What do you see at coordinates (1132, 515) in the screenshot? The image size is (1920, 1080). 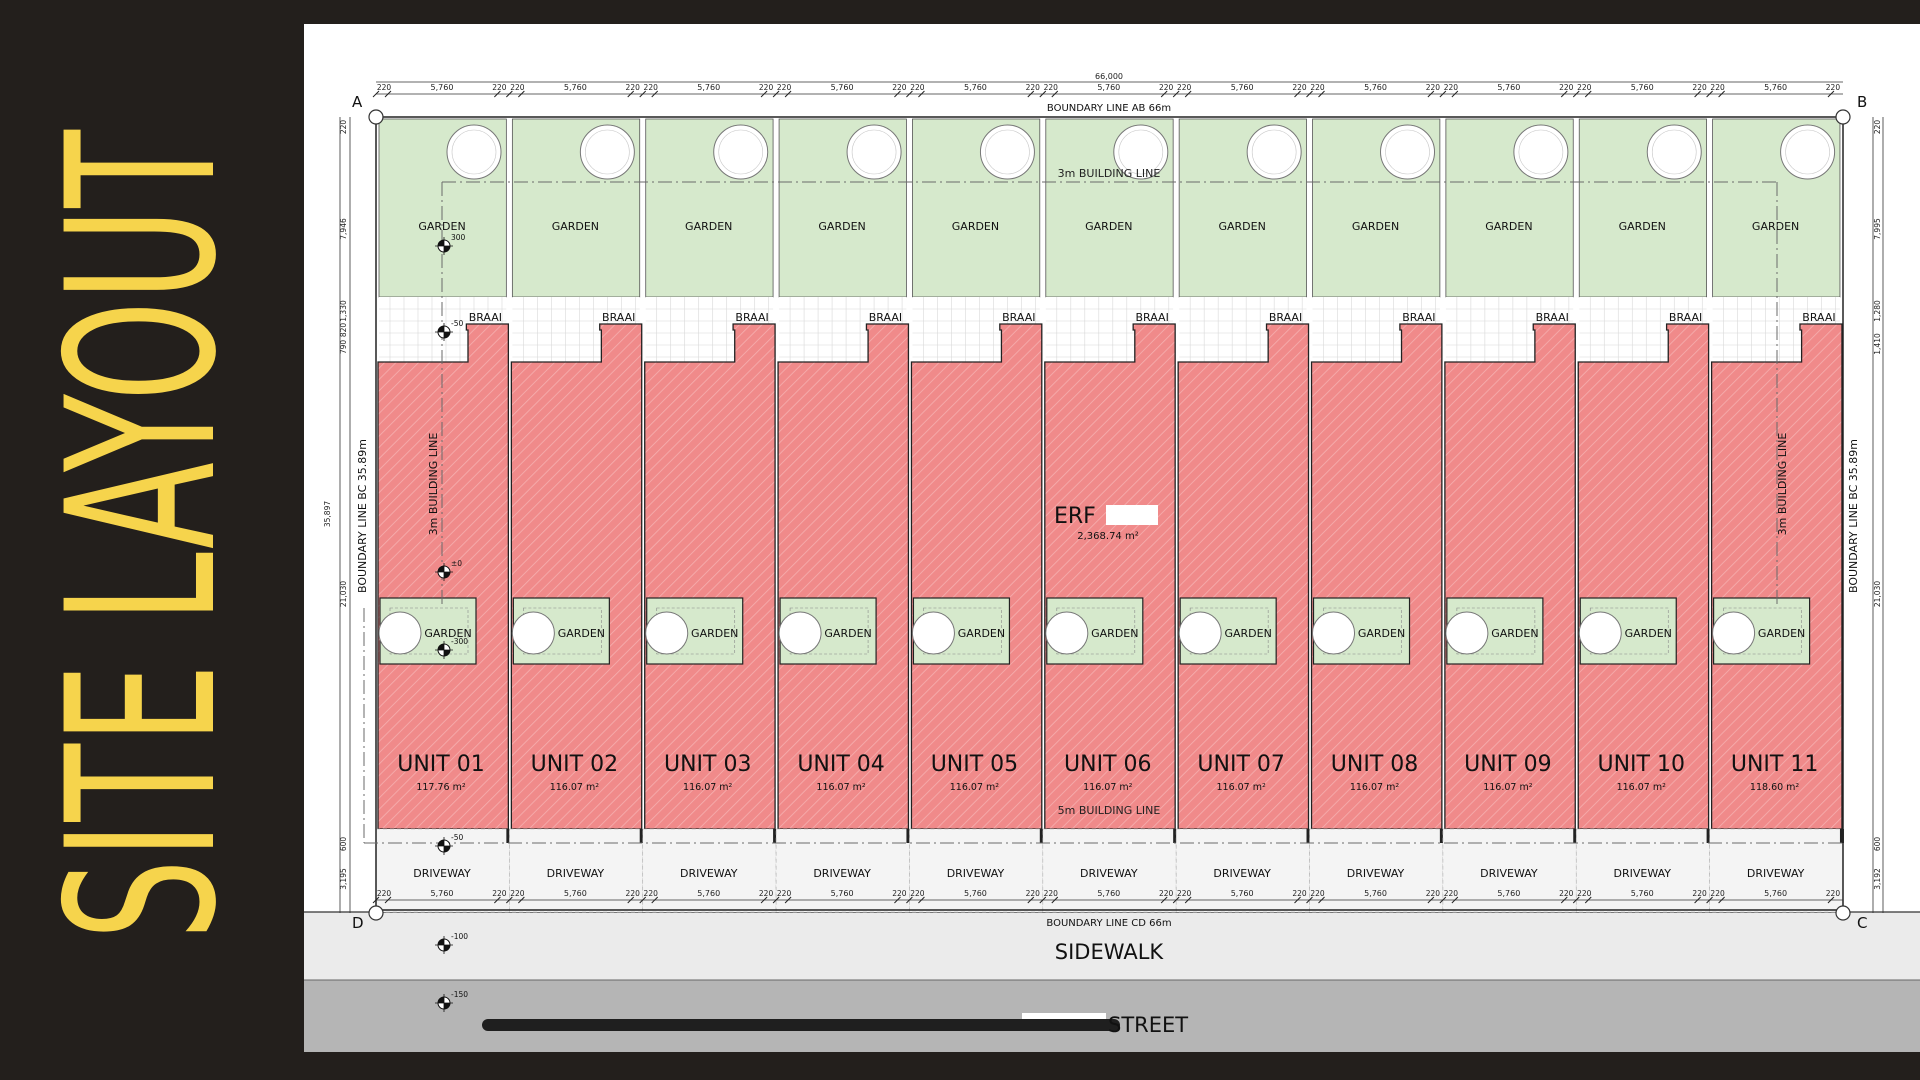 I see `erf-number-redaction` at bounding box center [1132, 515].